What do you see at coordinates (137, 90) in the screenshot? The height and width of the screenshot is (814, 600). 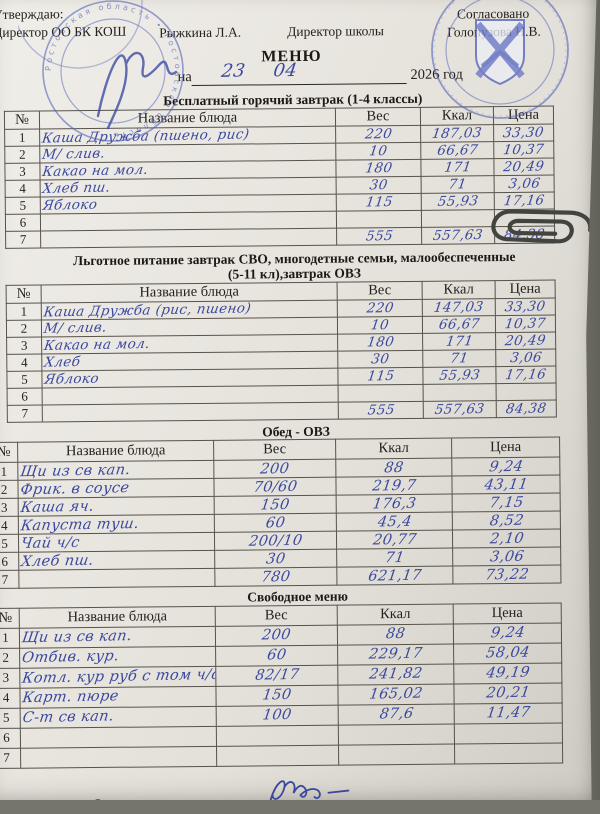 I see `approver-signature` at bounding box center [137, 90].